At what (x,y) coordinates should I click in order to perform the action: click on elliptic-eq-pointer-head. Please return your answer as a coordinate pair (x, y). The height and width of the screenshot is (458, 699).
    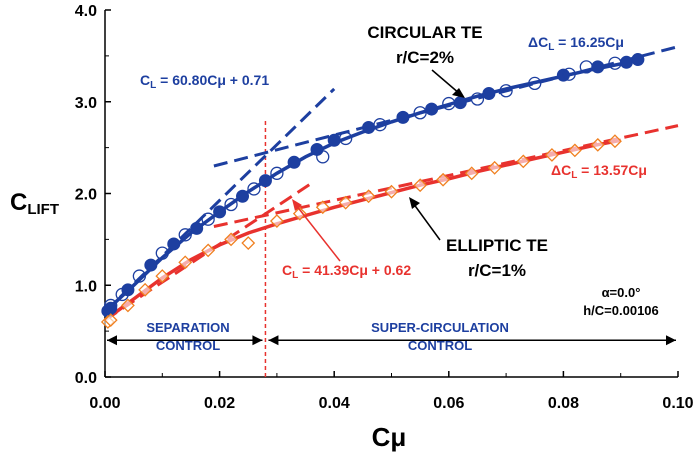
    Looking at the image, I should click on (297, 205).